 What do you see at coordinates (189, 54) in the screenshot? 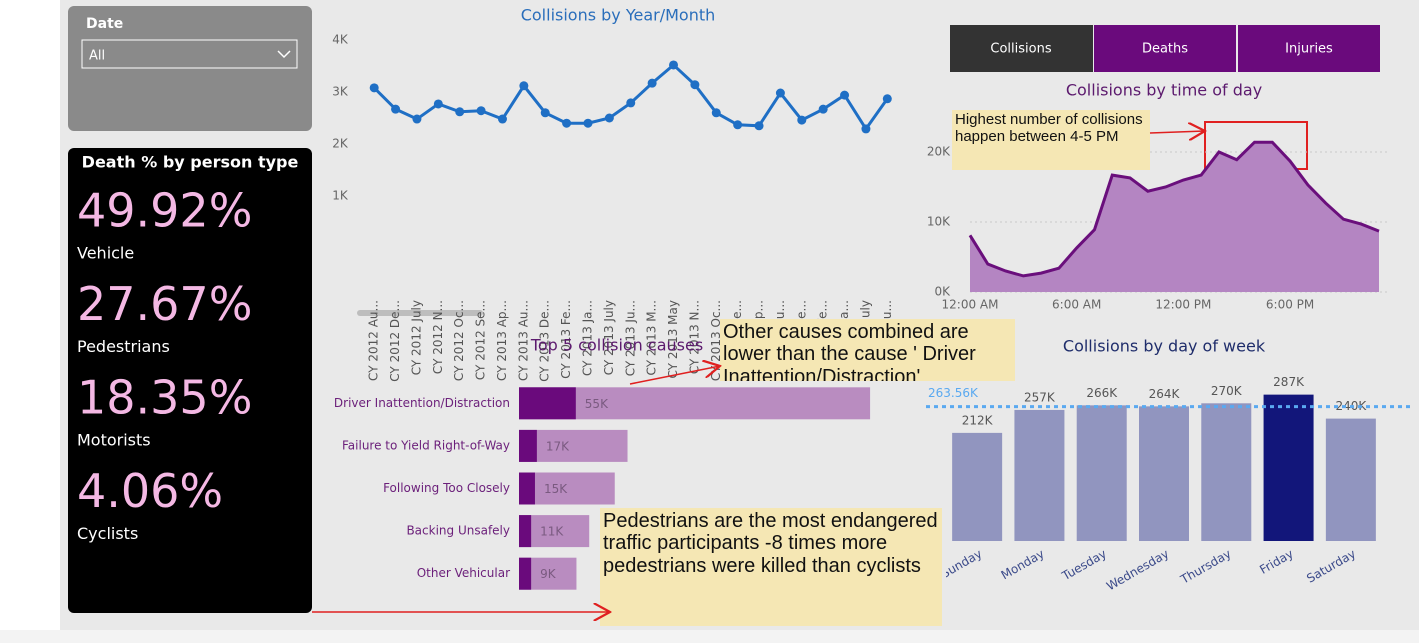
I see `slicer-dropdown` at bounding box center [189, 54].